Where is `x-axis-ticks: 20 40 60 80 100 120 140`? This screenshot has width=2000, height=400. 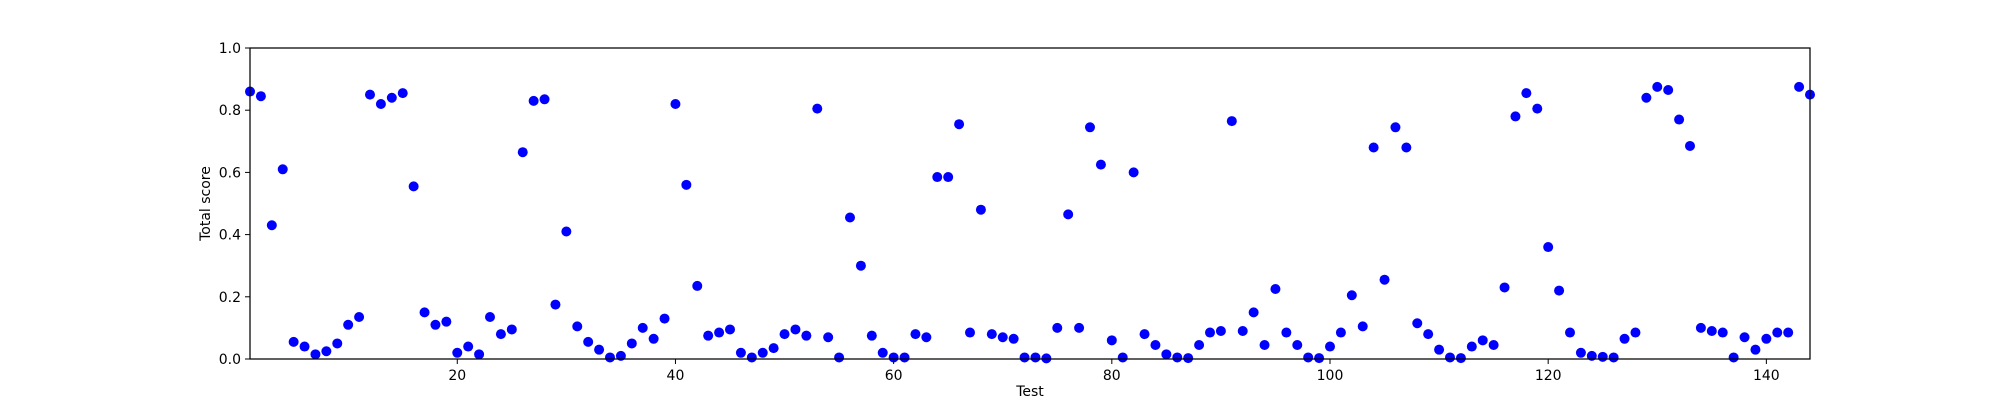 x-axis-ticks: 20 40 60 80 100 120 140 is located at coordinates (1114, 371).